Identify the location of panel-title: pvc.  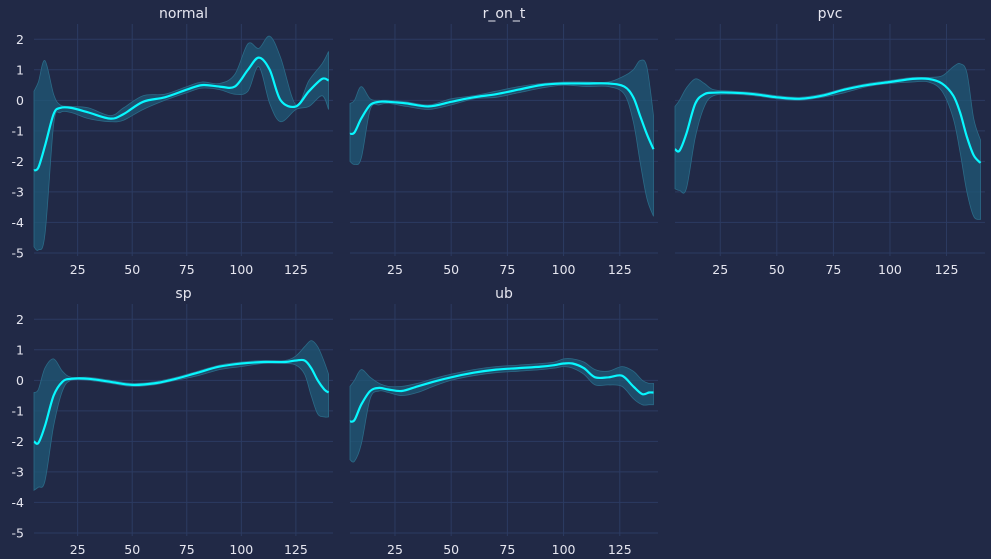
(830, 14).